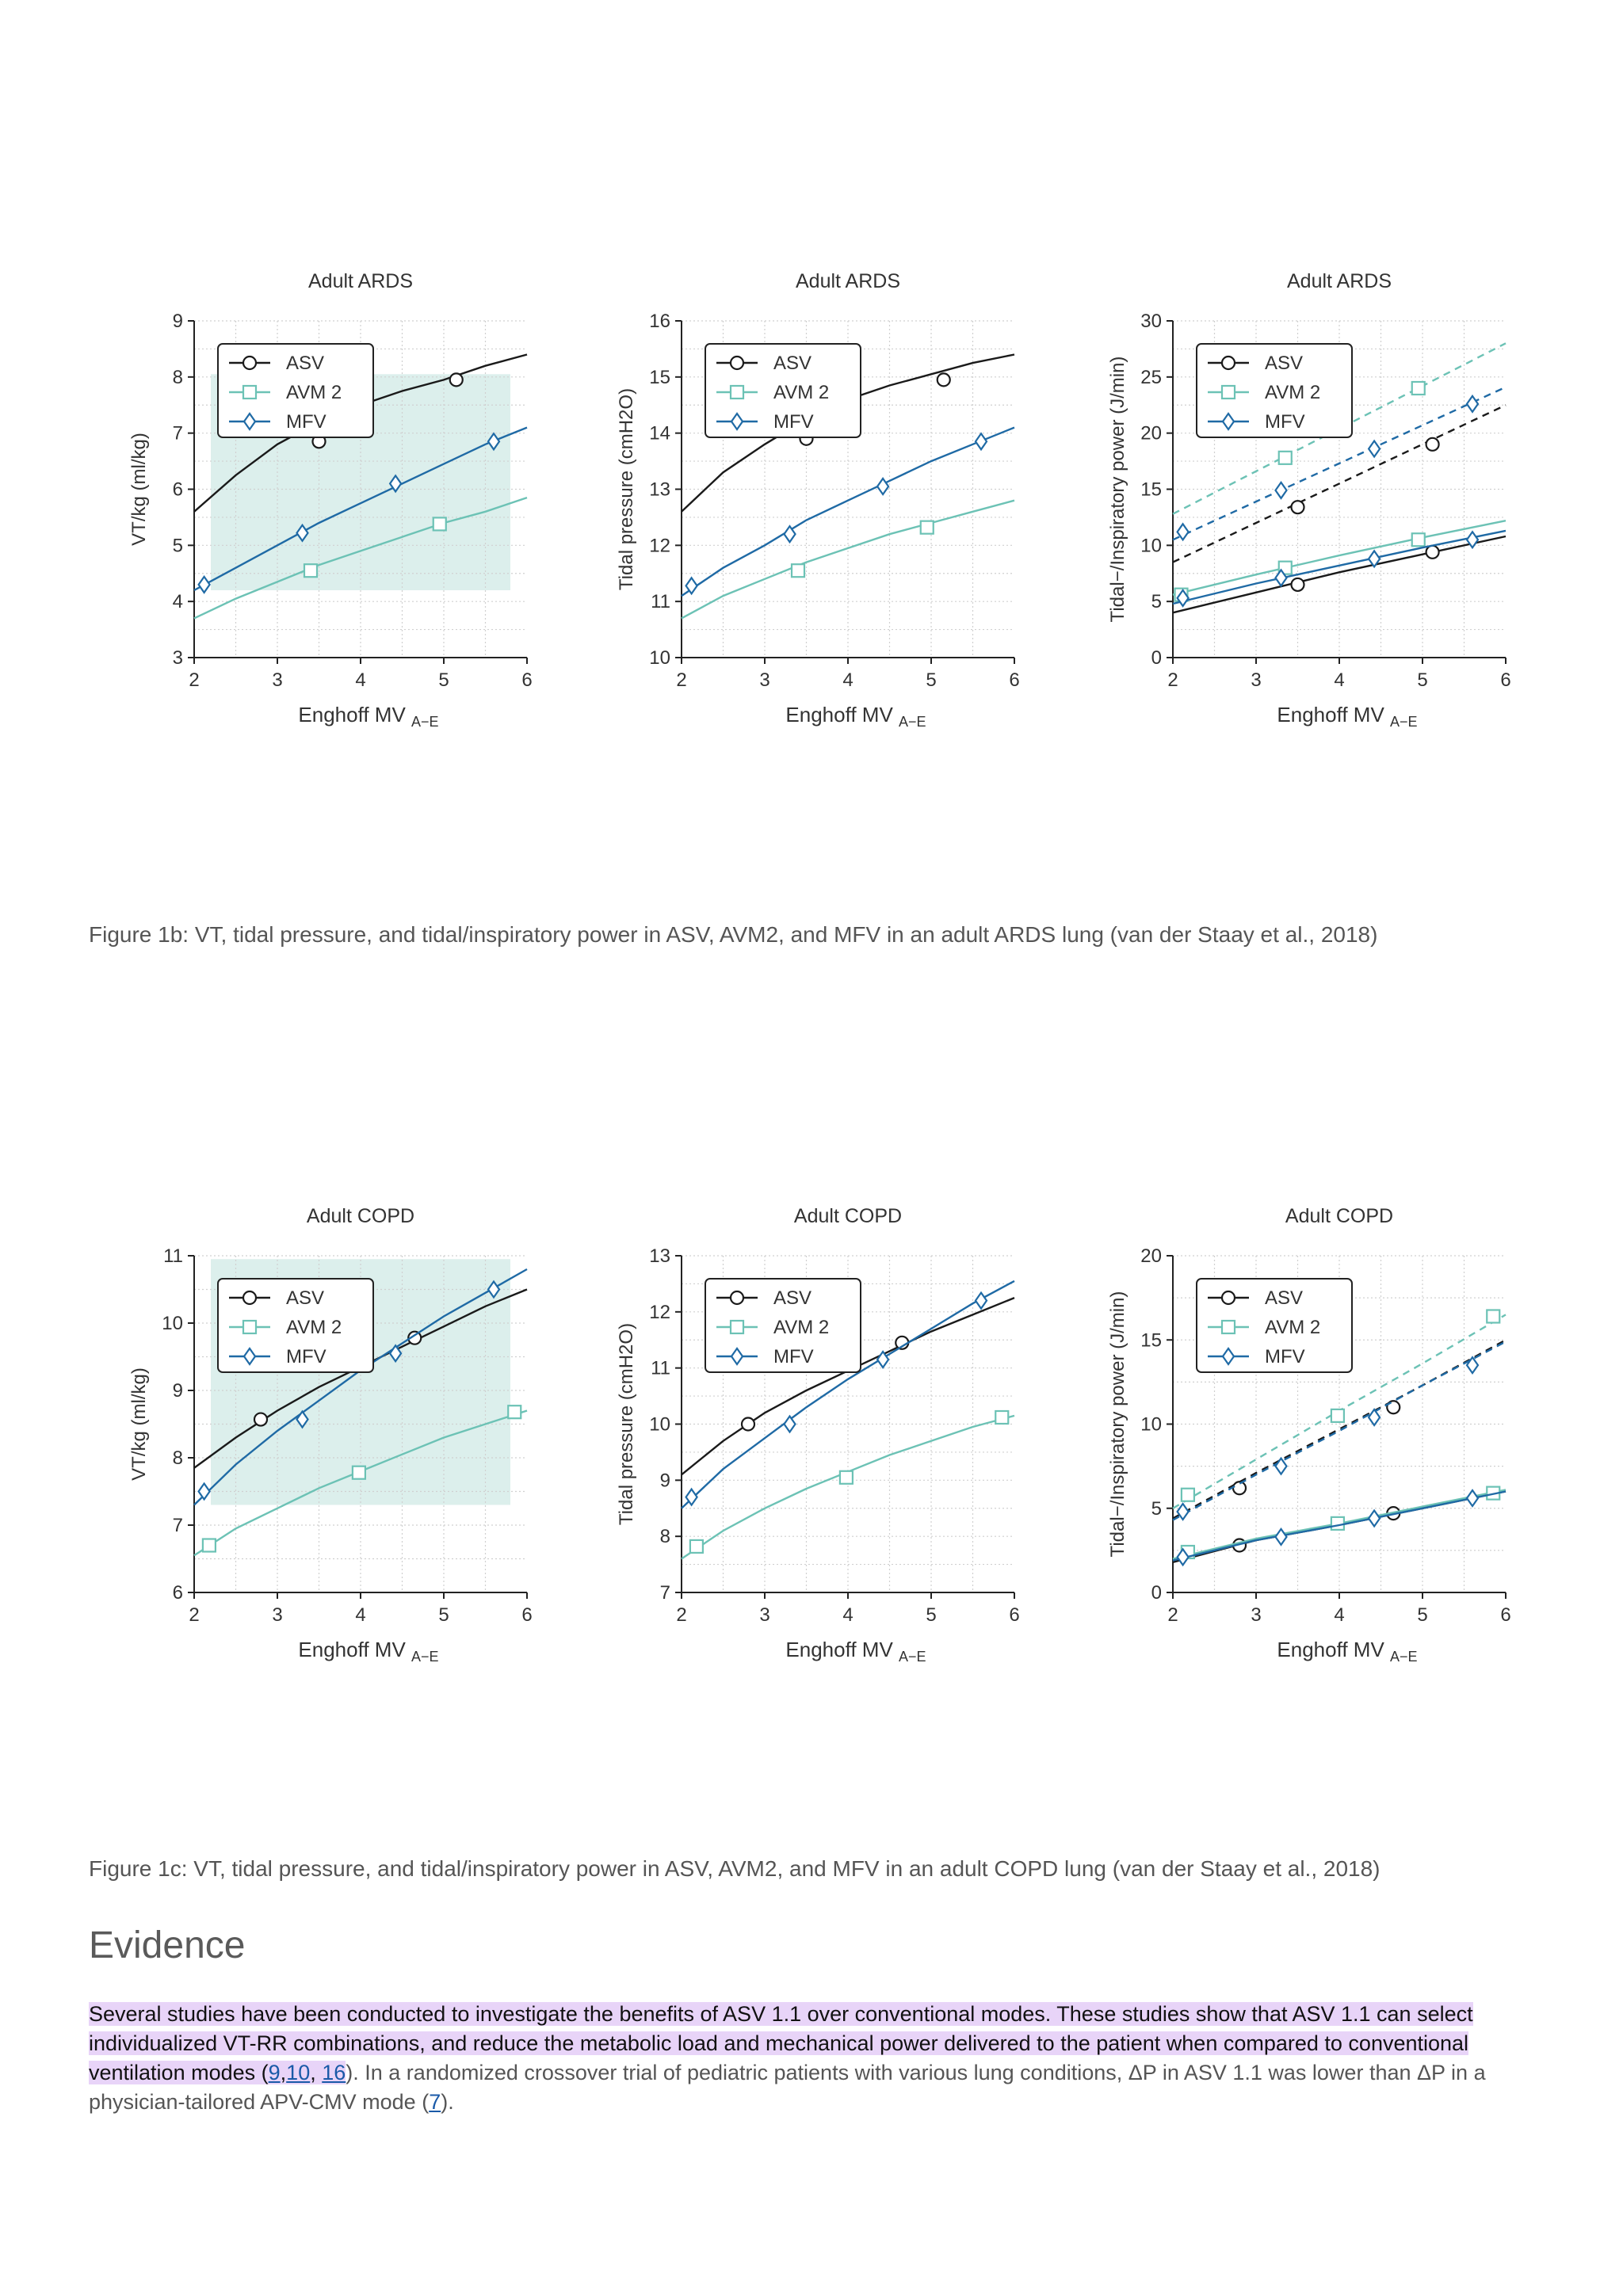 This screenshot has height=2296, width=1623. I want to click on y-tick-label: 0, so click(1156, 1593).